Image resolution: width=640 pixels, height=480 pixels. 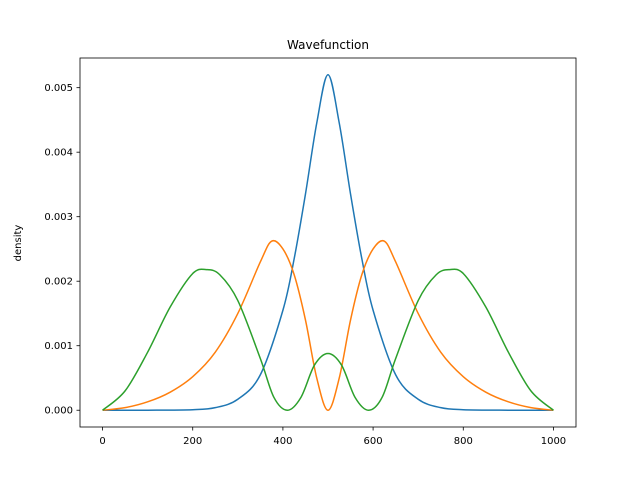 What do you see at coordinates (102, 441) in the screenshot?
I see `x-tick-label: 0` at bounding box center [102, 441].